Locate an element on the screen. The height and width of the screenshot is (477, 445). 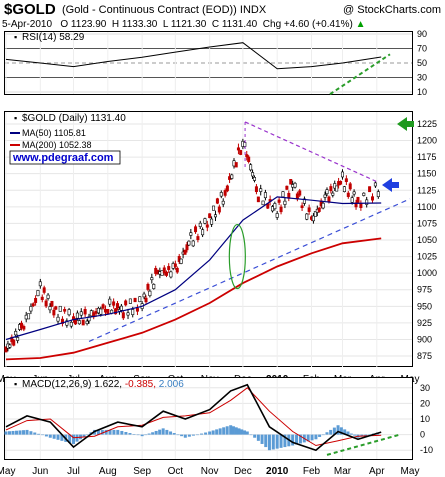
macd-legend-swatch: ▪ is located at coordinates (15, 384).